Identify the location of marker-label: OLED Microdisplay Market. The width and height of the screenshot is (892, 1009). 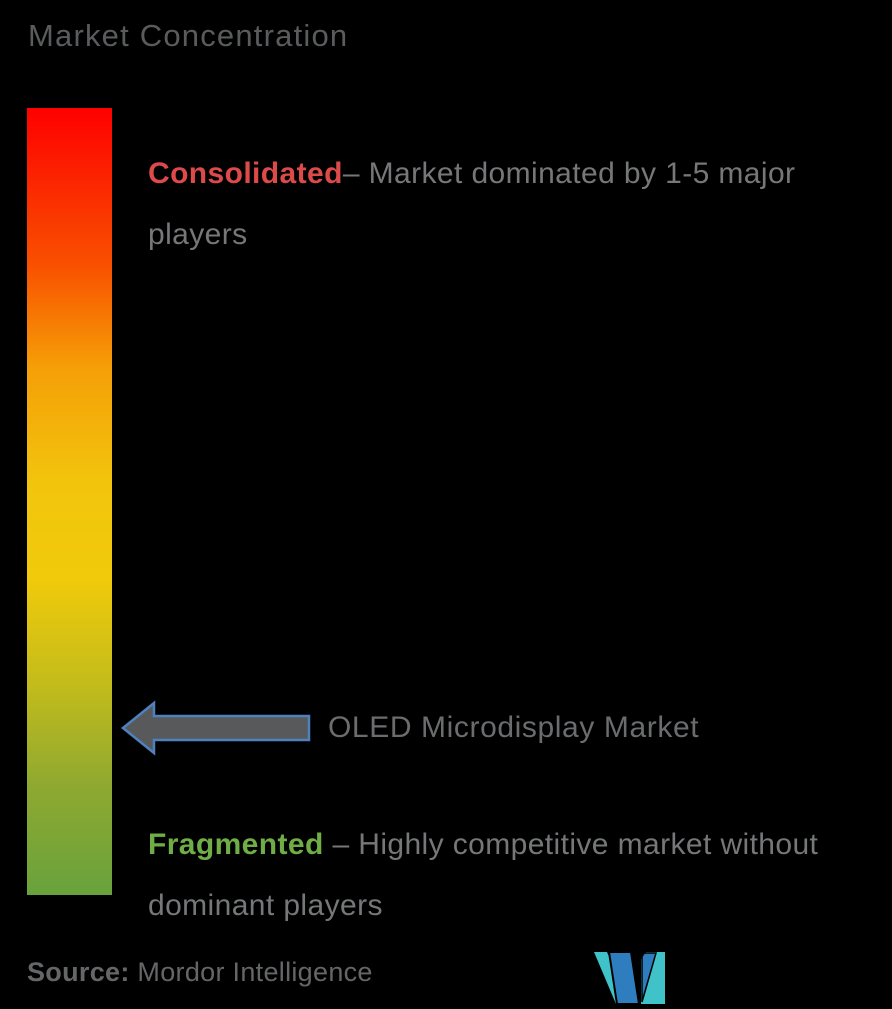
(514, 727).